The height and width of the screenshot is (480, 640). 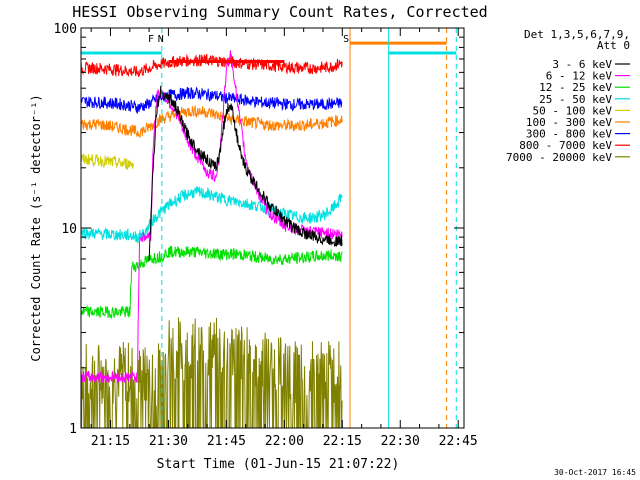 What do you see at coordinates (278, 464) in the screenshot?
I see `x-axis-label: Start Time (01-Jun-15 21:07:22)` at bounding box center [278, 464].